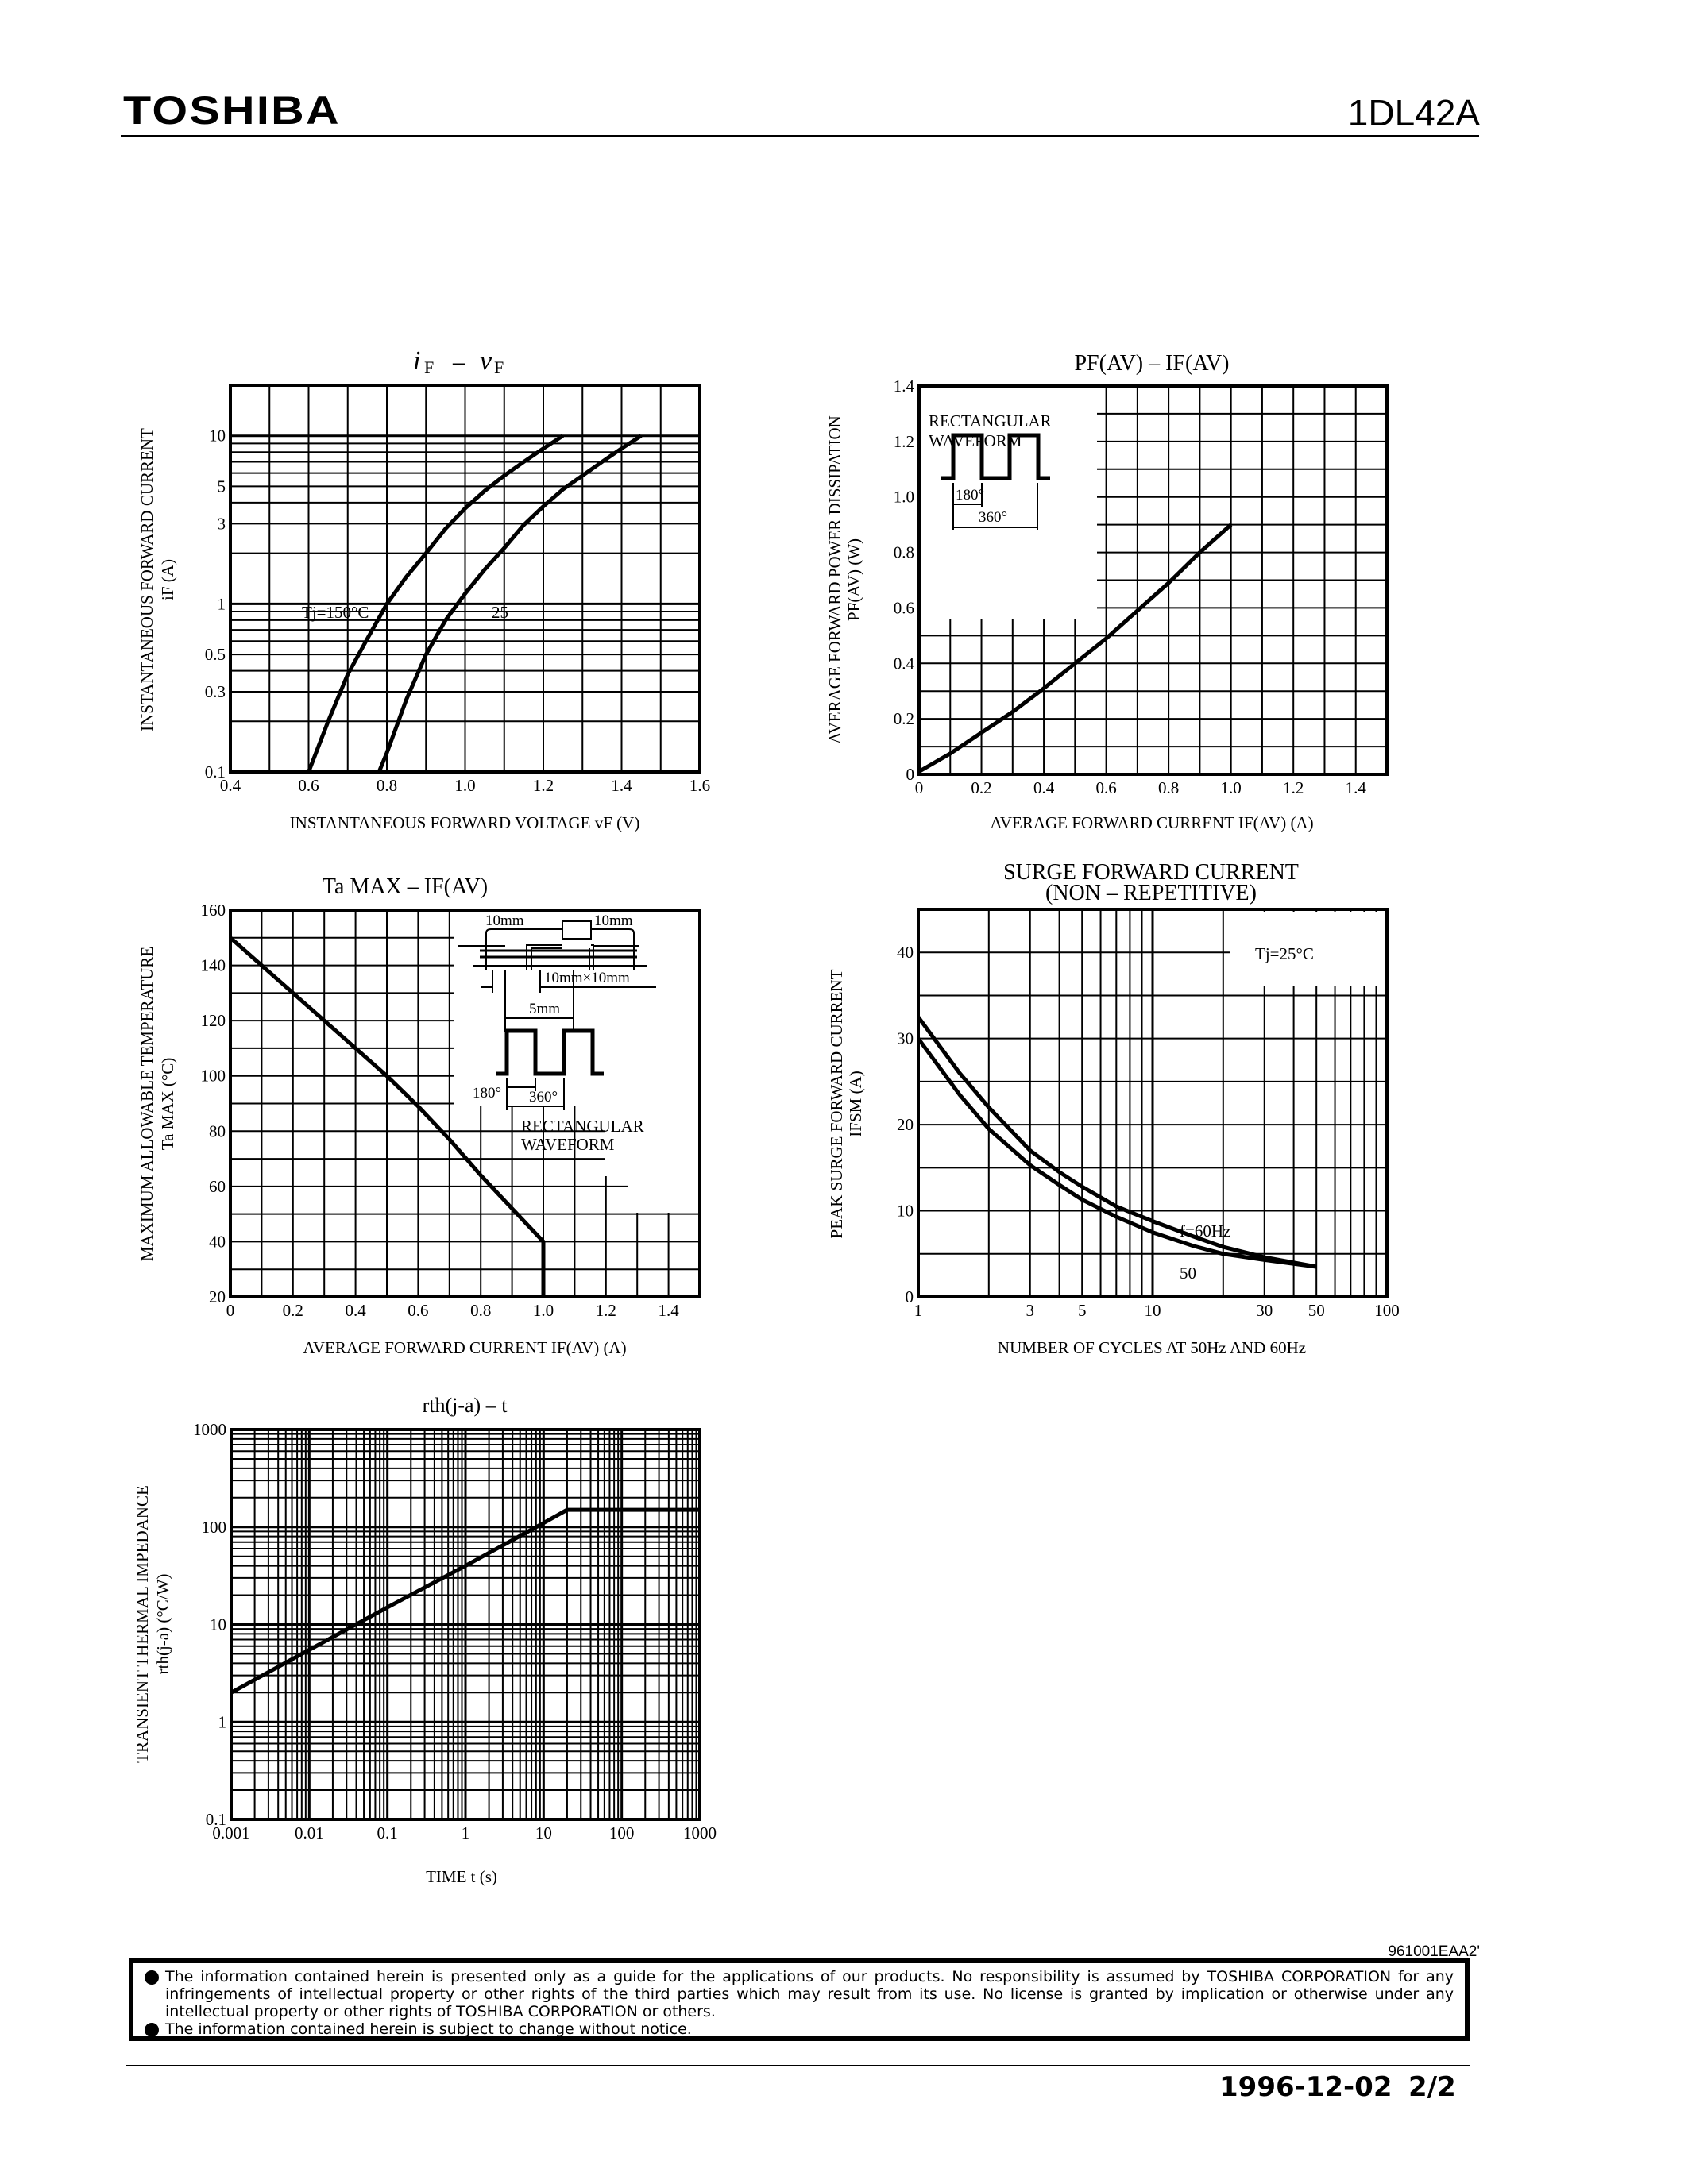 The image size is (1688, 2184). What do you see at coordinates (798, 2065) in the screenshot?
I see `footer-divider` at bounding box center [798, 2065].